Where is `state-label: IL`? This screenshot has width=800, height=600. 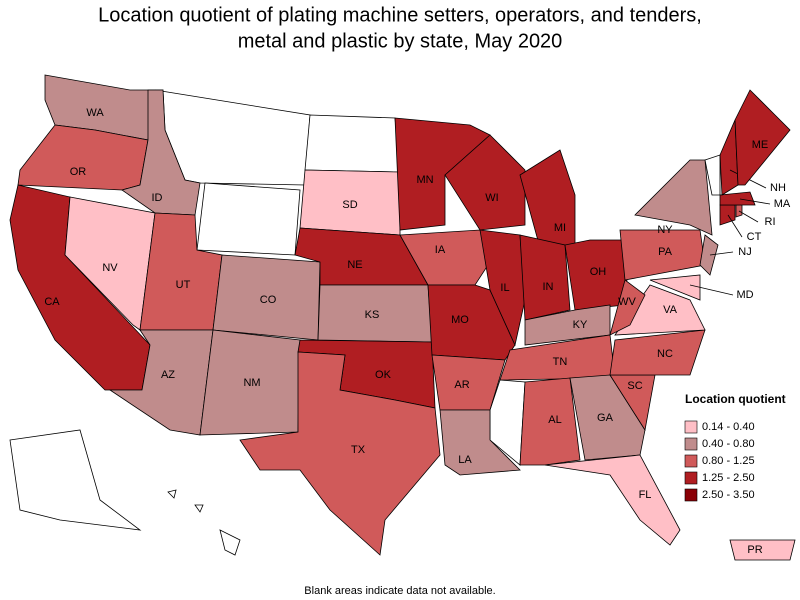
state-label: IL is located at coordinates (504, 288).